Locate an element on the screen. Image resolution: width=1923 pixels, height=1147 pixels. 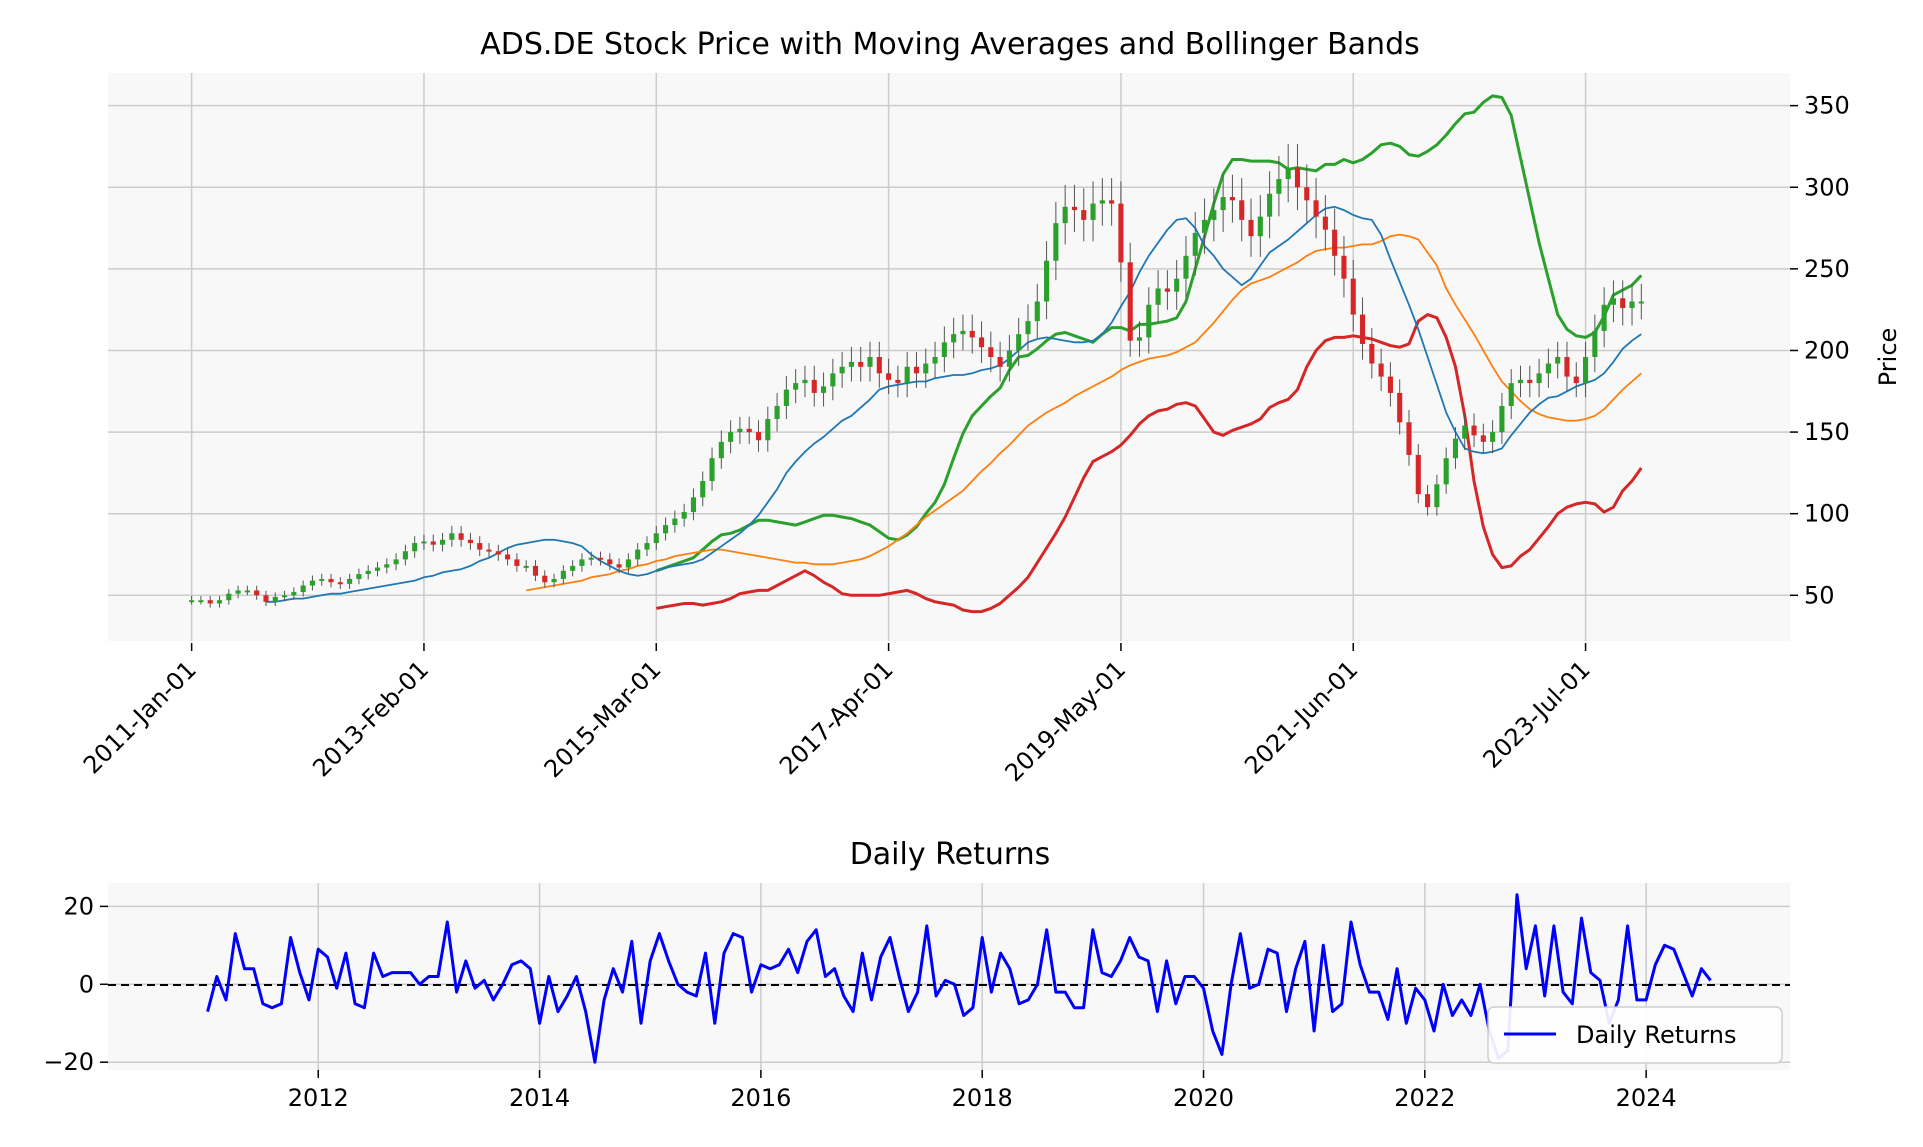
price-y-tick-label: 300 is located at coordinates (1827, 187).